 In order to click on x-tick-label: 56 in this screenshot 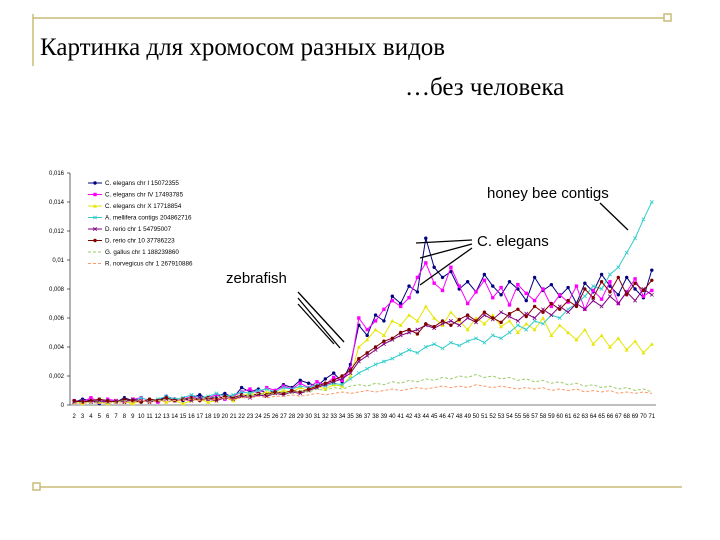, I will do `click(526, 417)`.